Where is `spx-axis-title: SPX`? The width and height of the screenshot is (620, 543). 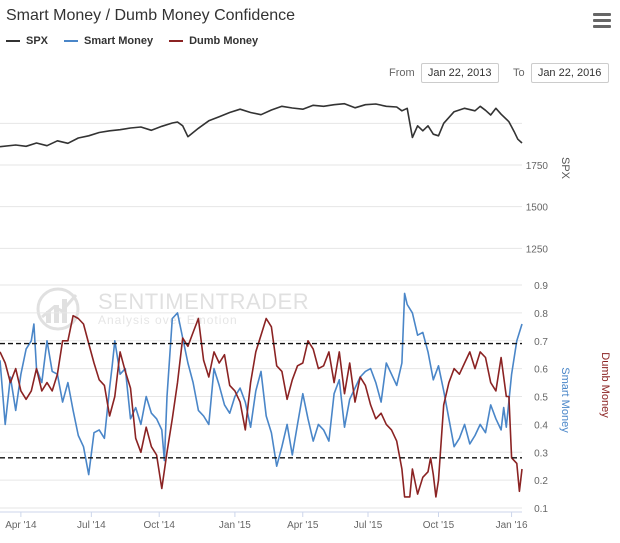
spx-axis-title: SPX is located at coordinates (565, 168).